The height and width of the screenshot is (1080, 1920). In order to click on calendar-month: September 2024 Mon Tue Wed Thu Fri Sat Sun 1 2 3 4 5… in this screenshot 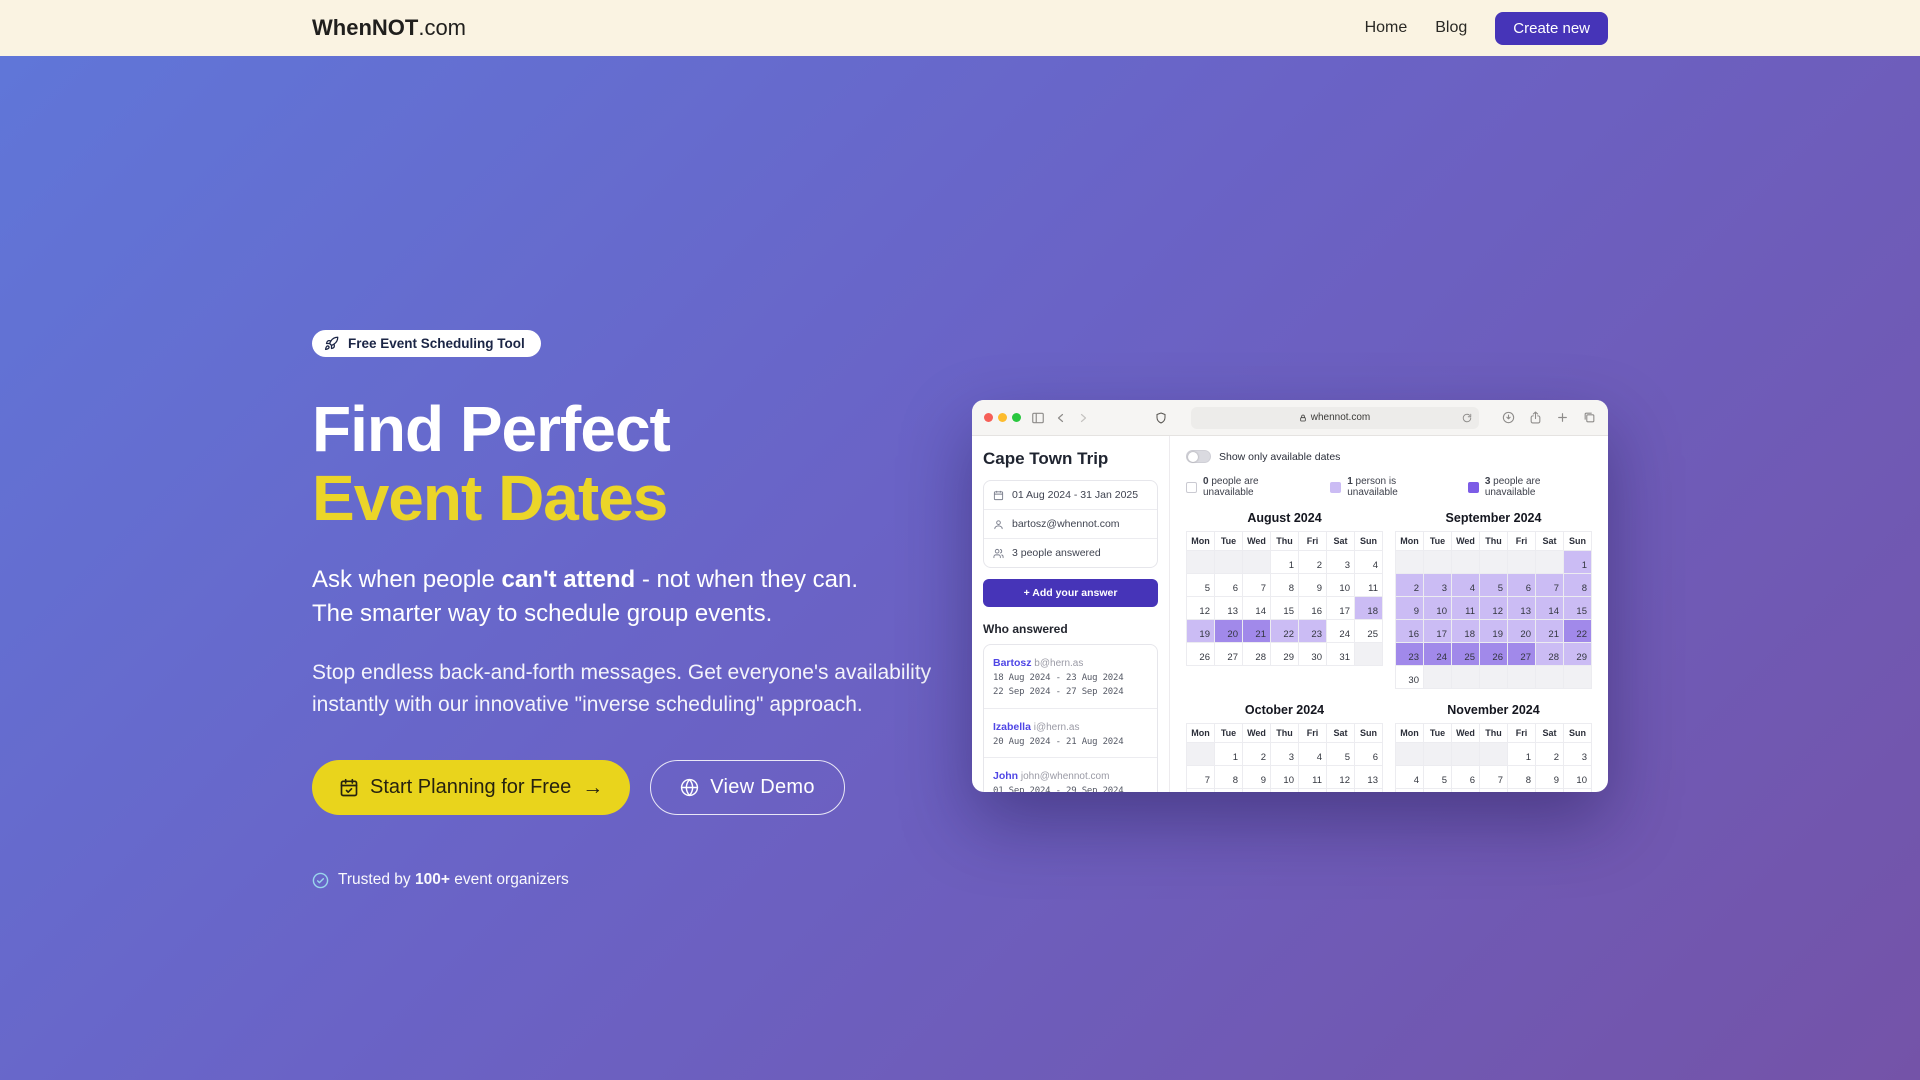, I will do `click(1493, 600)`.